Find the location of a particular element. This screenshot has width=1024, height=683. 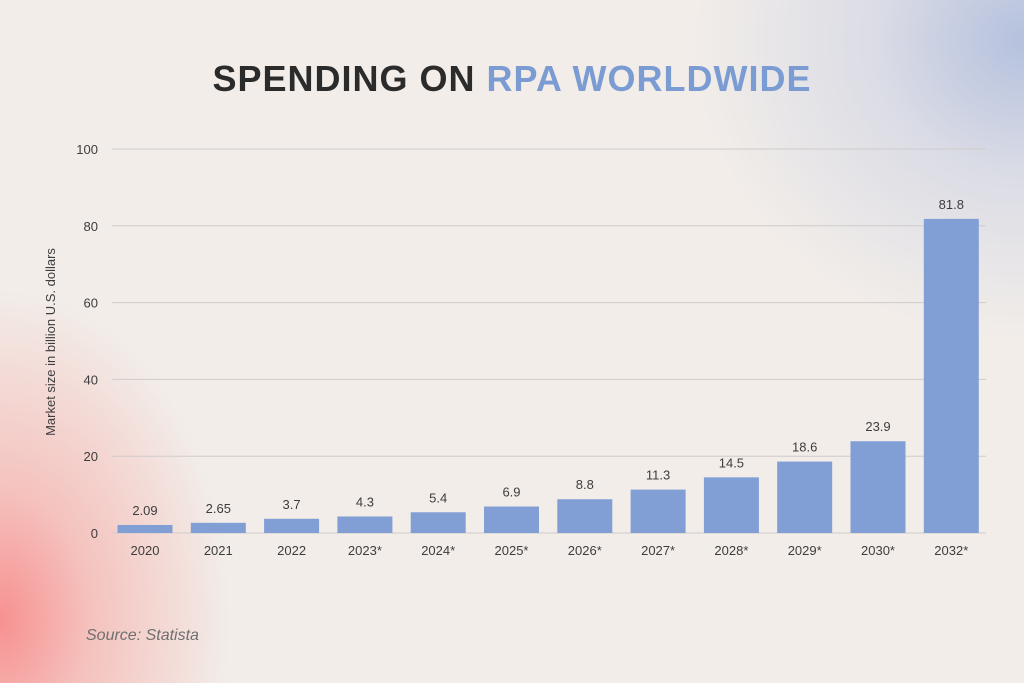

data-label: 6.9 is located at coordinates (511, 492).